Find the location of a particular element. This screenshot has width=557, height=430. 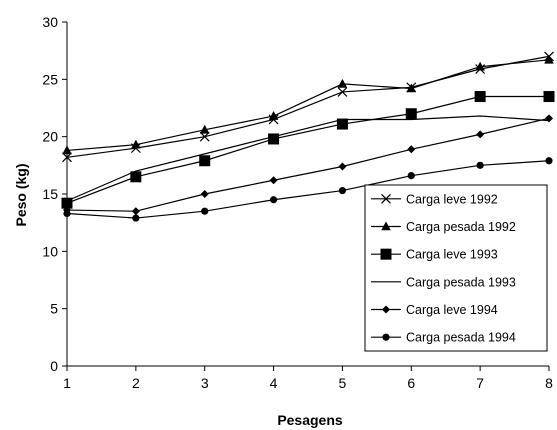

legend-item: Carga pesada 1993 is located at coordinates (443, 282).